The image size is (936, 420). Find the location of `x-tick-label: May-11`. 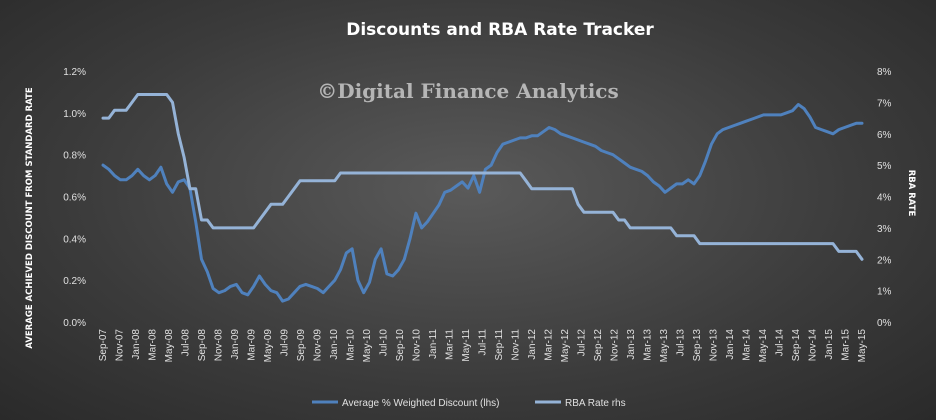

x-tick-label: May-11 is located at coordinates (466, 345).